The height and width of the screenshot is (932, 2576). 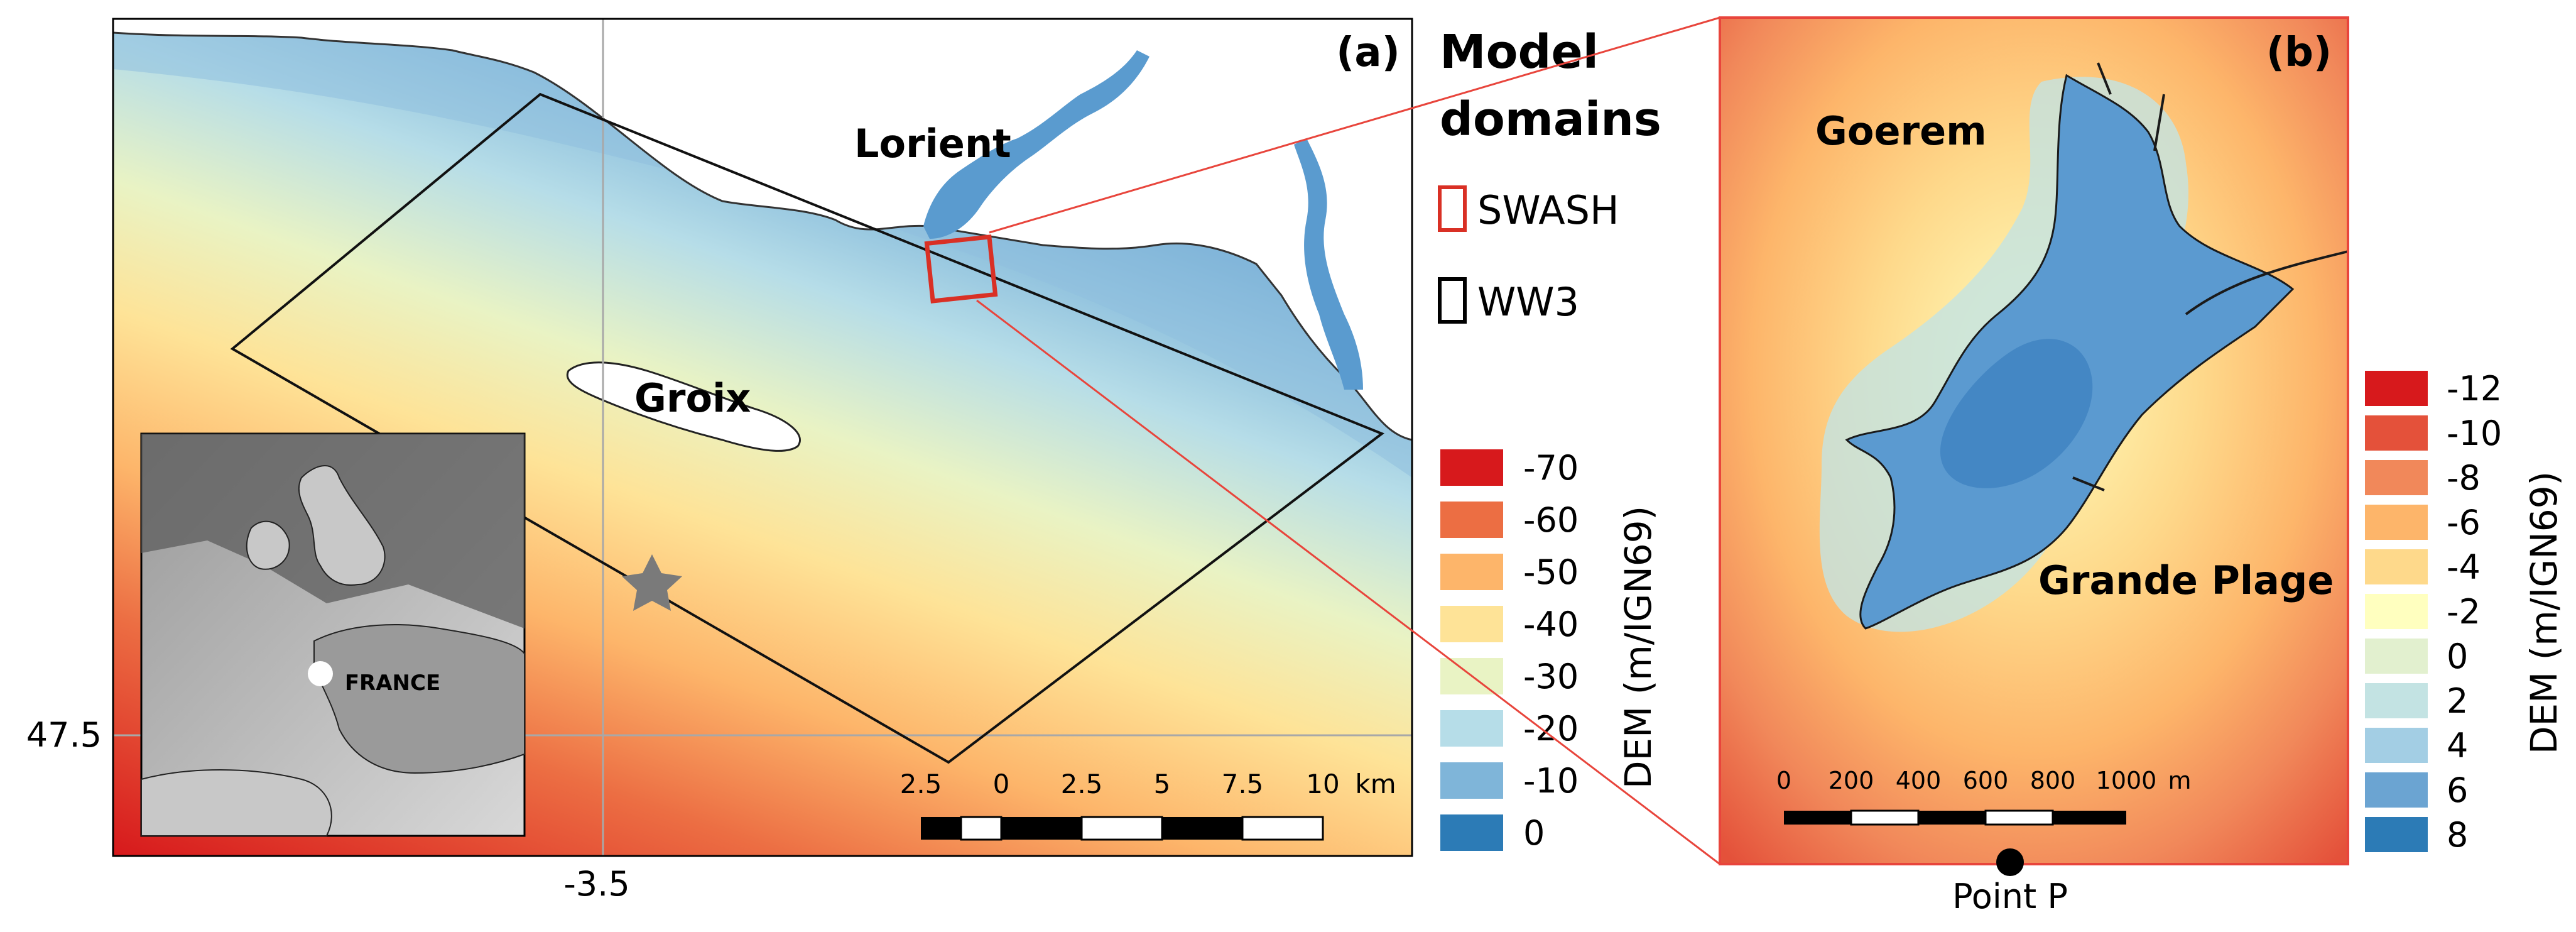 What do you see at coordinates (392, 683) in the screenshot?
I see `inset-country-label: FRANCE` at bounding box center [392, 683].